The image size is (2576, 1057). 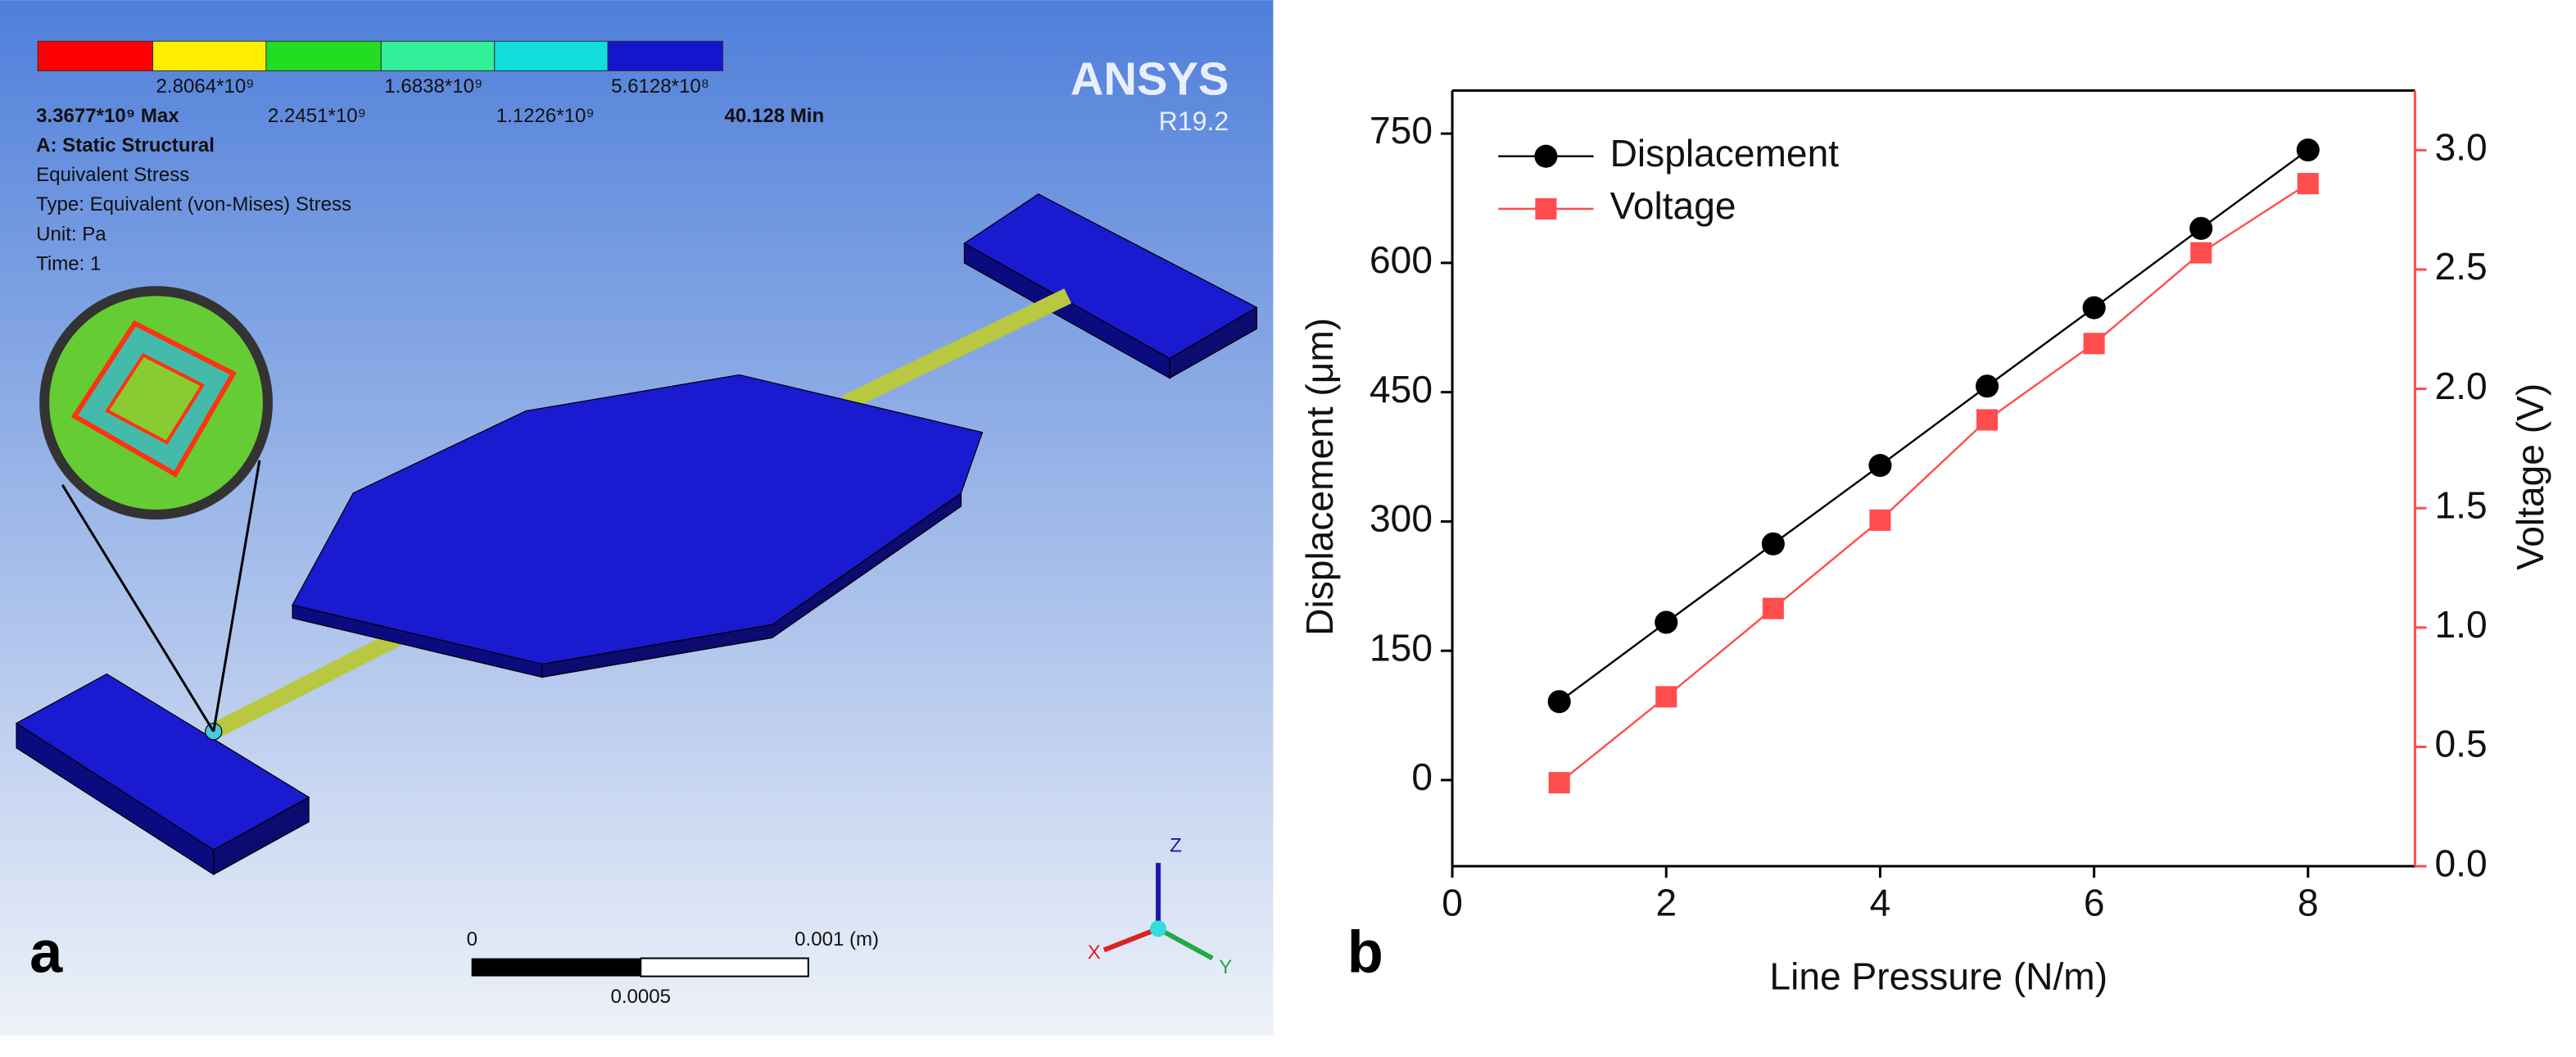 What do you see at coordinates (1422, 776) in the screenshot?
I see `y-tick-label: 0` at bounding box center [1422, 776].